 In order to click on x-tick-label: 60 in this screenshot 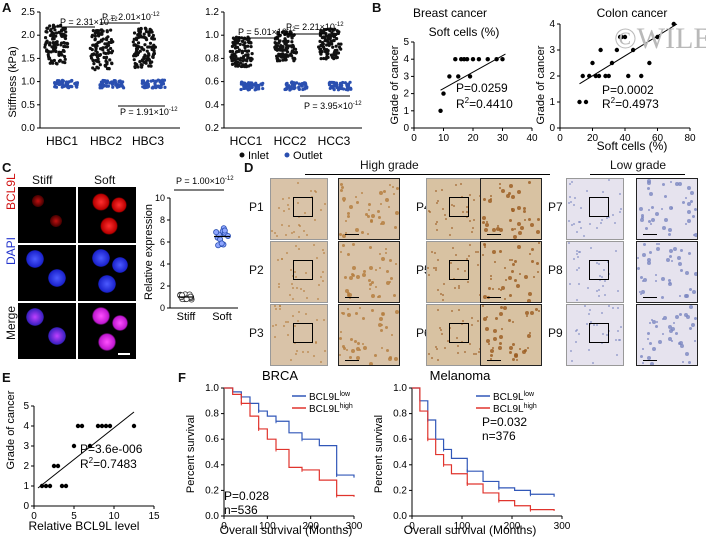, I will do `click(658, 138)`.